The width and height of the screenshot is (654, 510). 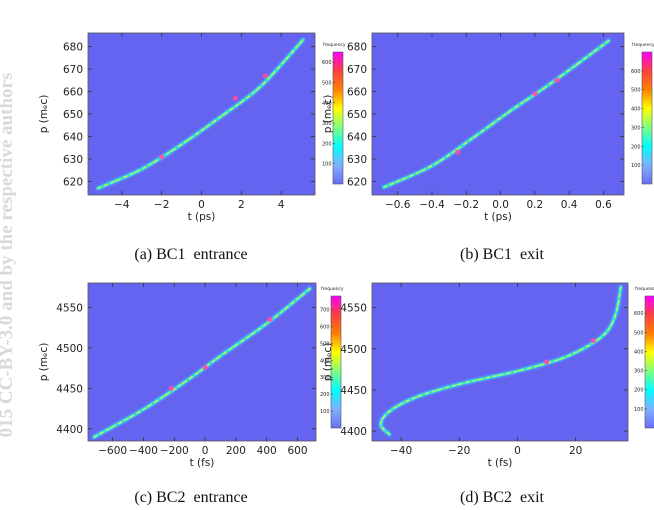 I want to click on x-tick-label: −4, so click(x=122, y=205).